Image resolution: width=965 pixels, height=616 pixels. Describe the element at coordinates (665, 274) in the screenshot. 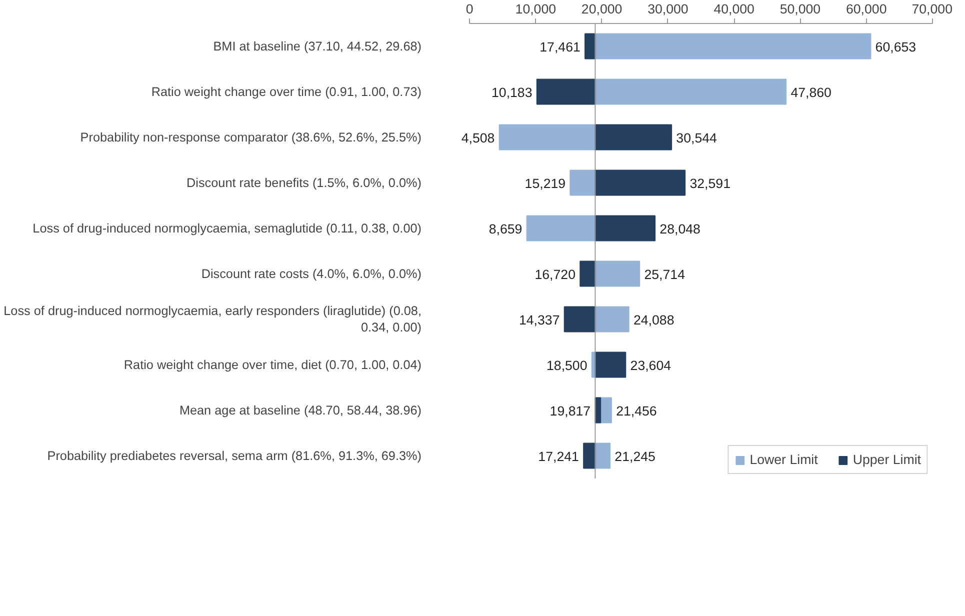

I see `data-label: 25,714` at that location.